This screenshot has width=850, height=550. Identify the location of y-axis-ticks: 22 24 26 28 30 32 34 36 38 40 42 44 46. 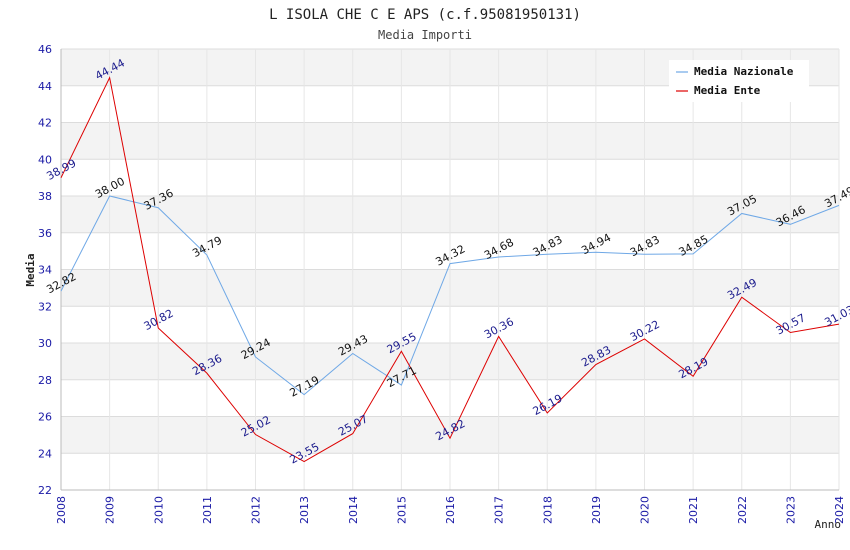
(45, 270).